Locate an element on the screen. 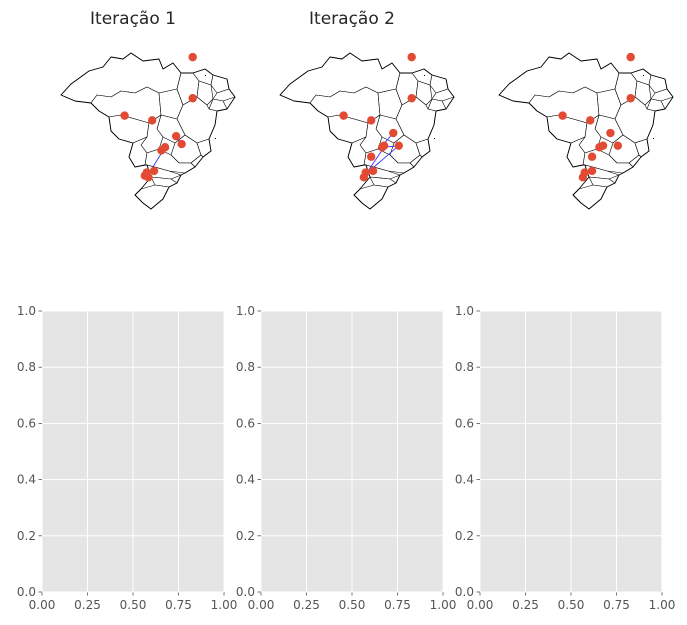  map-panel-1: Iteração 1 is located at coordinates (148, 109).